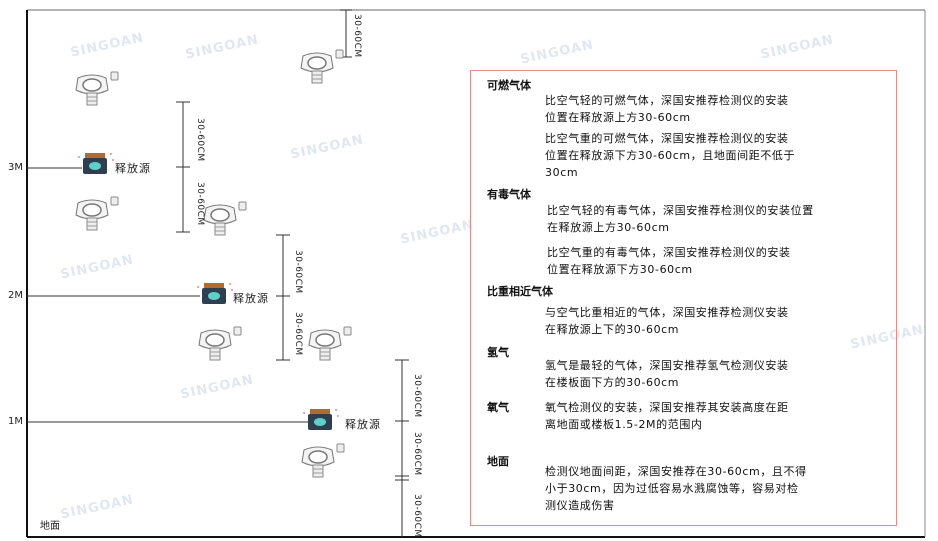  What do you see at coordinates (50, 526) in the screenshot?
I see `ground-label: 地面` at bounding box center [50, 526].